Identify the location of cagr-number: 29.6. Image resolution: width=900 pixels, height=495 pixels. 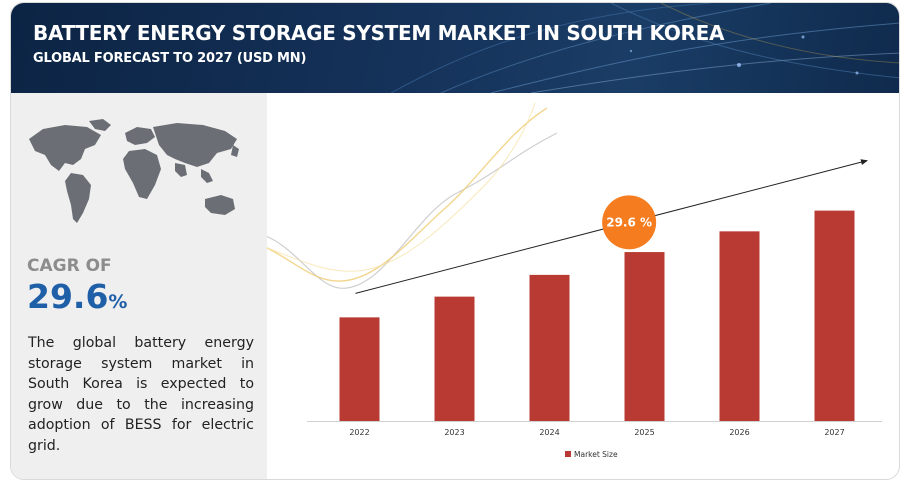
(68, 296).